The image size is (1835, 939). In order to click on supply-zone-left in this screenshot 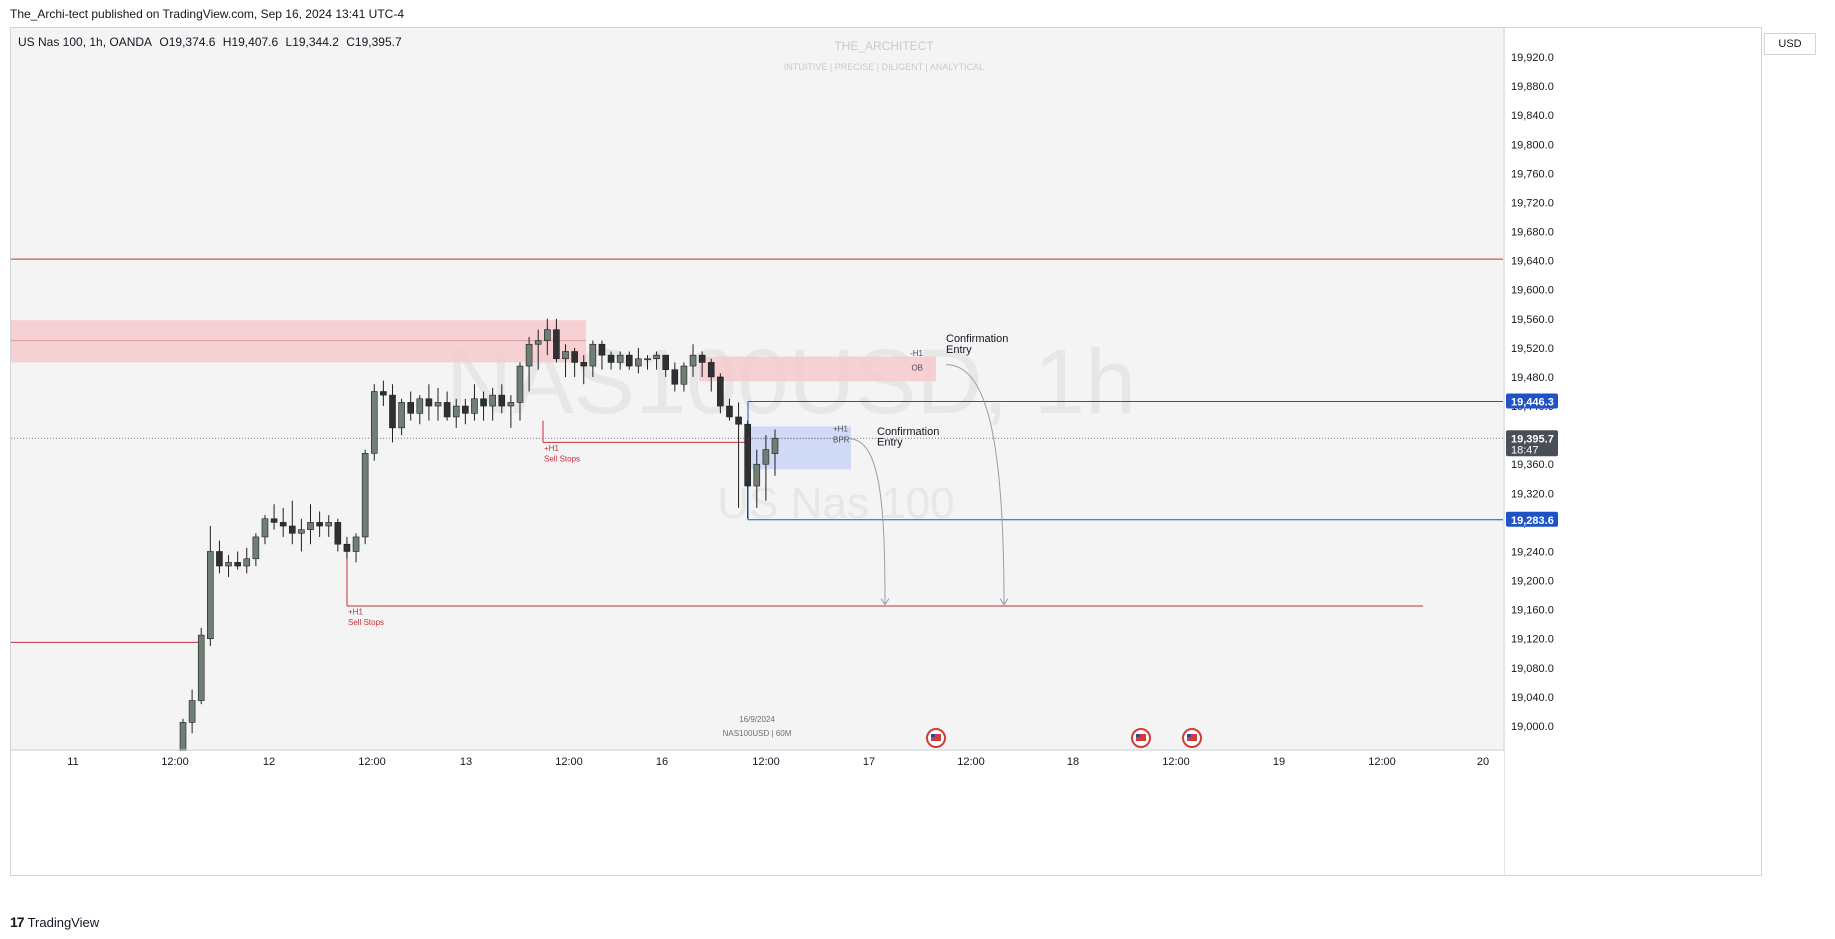, I will do `click(298, 341)`.